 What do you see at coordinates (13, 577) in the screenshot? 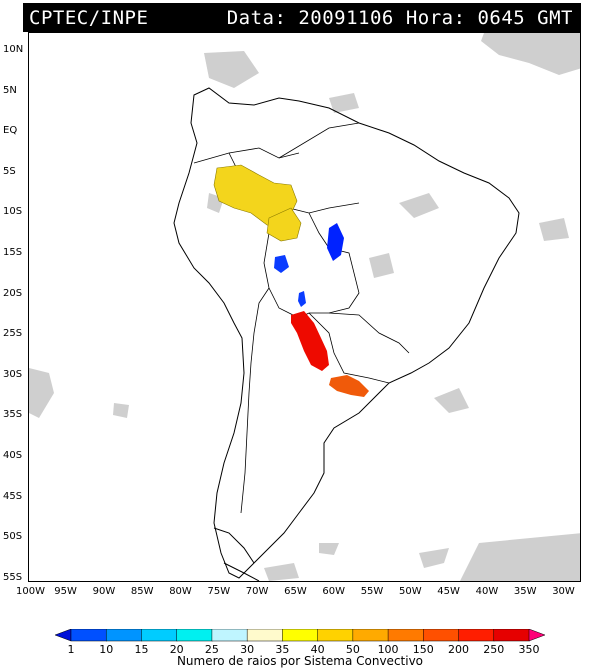
I see `lat-label: 55S` at bounding box center [13, 577].